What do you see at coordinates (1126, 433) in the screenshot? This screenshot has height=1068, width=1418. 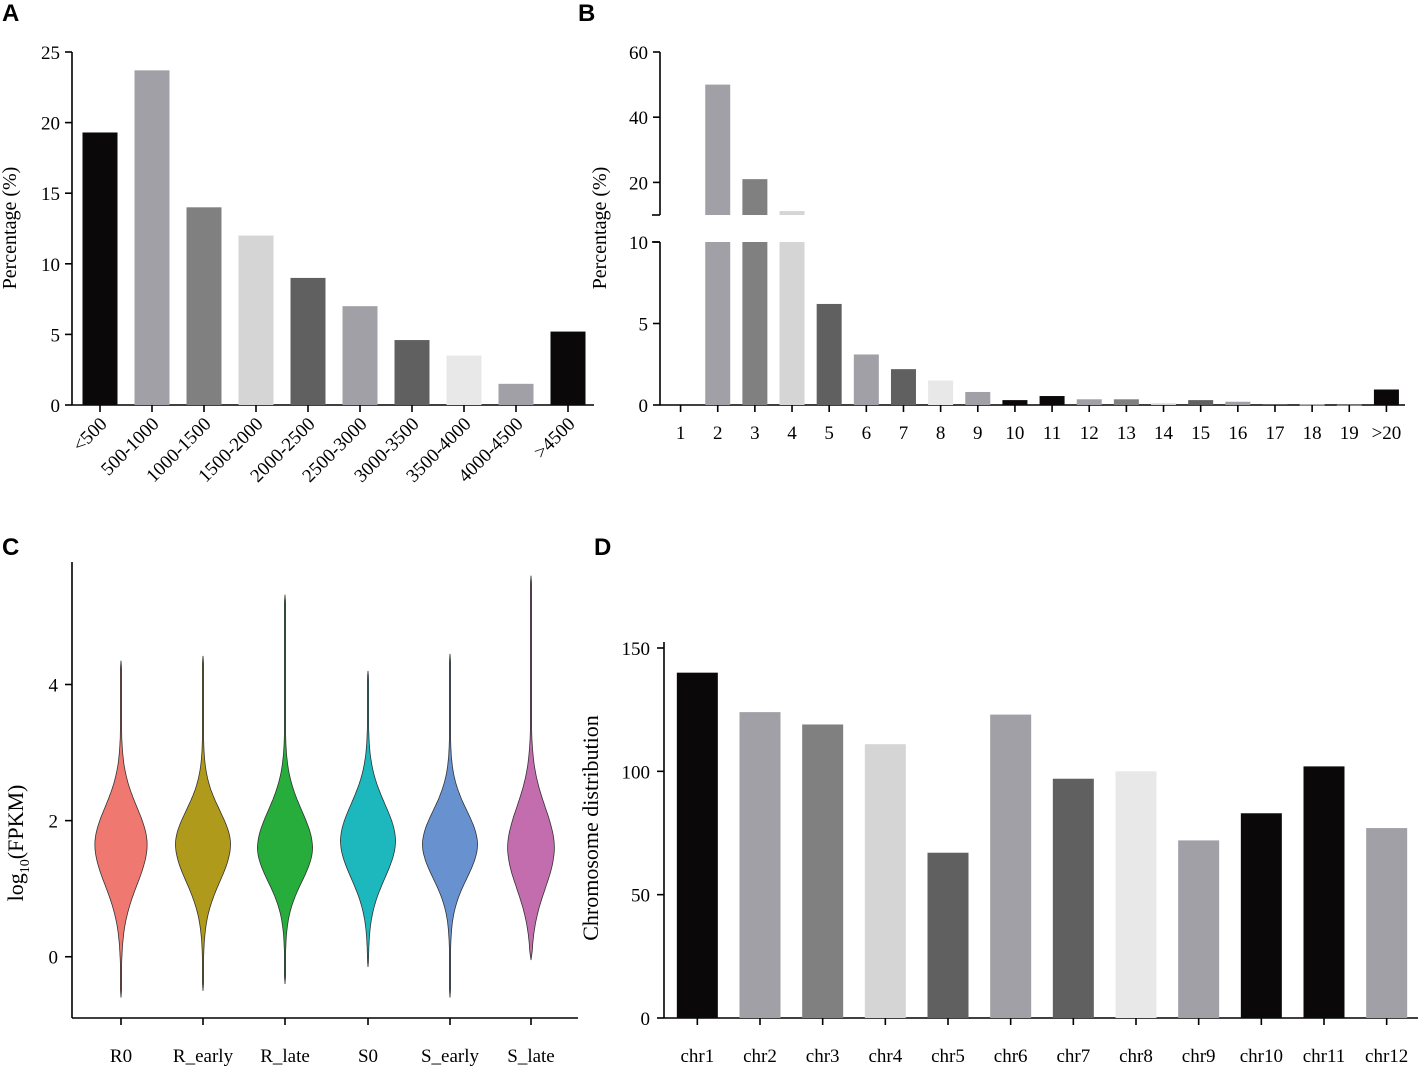 I see `panel-b-x-tick-label-12: 13` at bounding box center [1126, 433].